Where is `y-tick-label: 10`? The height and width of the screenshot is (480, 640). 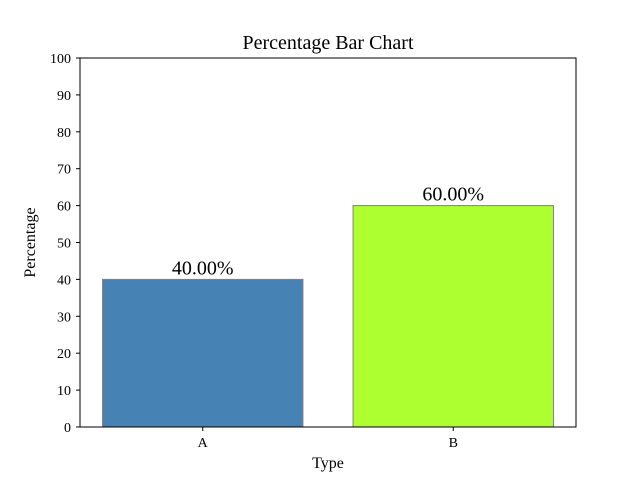 y-tick-label: 10 is located at coordinates (64, 391).